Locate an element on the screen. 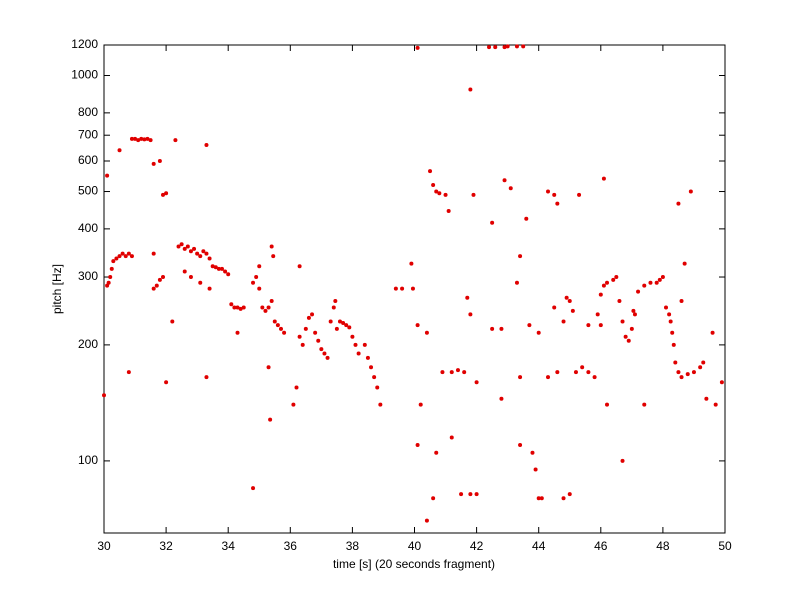 The width and height of the screenshot is (800, 600). y-tick-label: 1000 is located at coordinates (84, 75).